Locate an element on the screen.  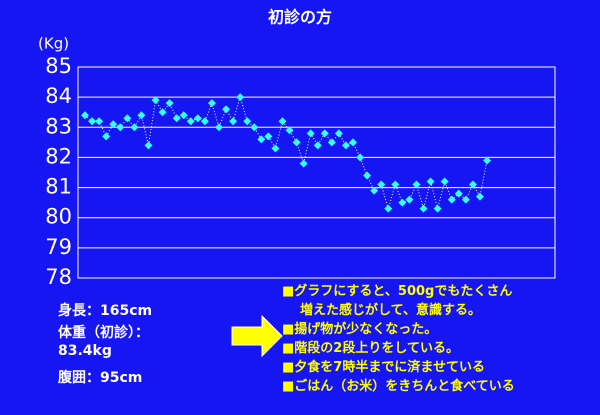
y-tick-label: 85 is located at coordinates (58, 66).